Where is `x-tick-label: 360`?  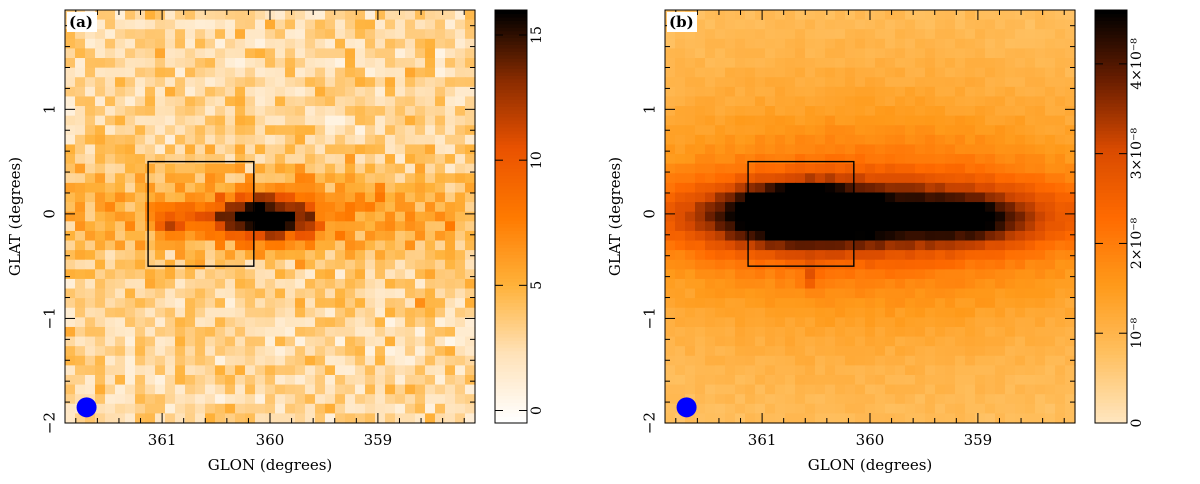
x-tick-label: 360 is located at coordinates (270, 440).